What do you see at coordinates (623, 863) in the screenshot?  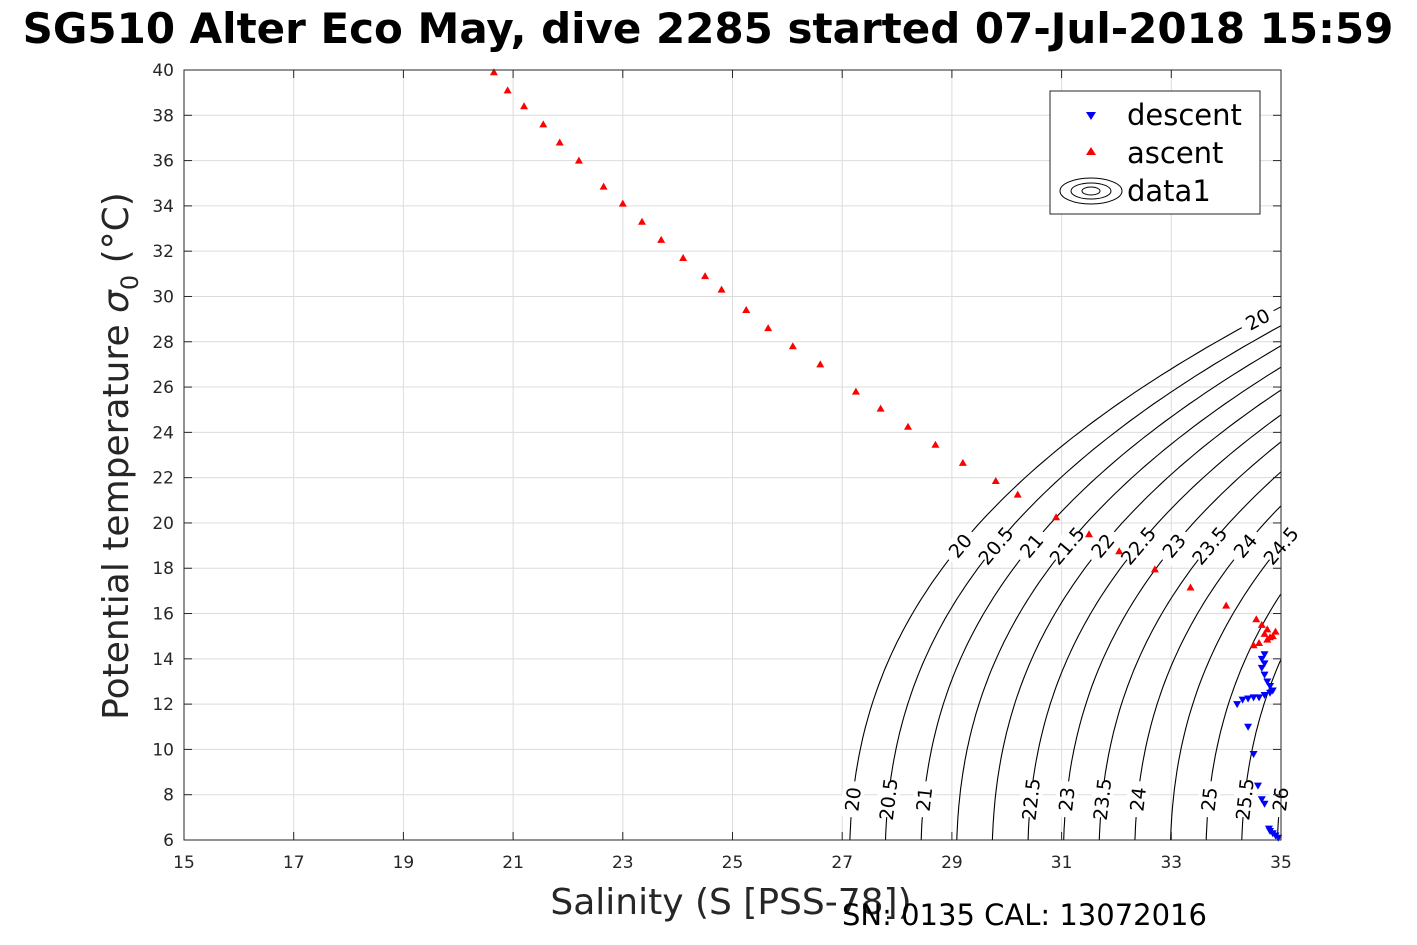 I see `x-tick-label: 23` at bounding box center [623, 863].